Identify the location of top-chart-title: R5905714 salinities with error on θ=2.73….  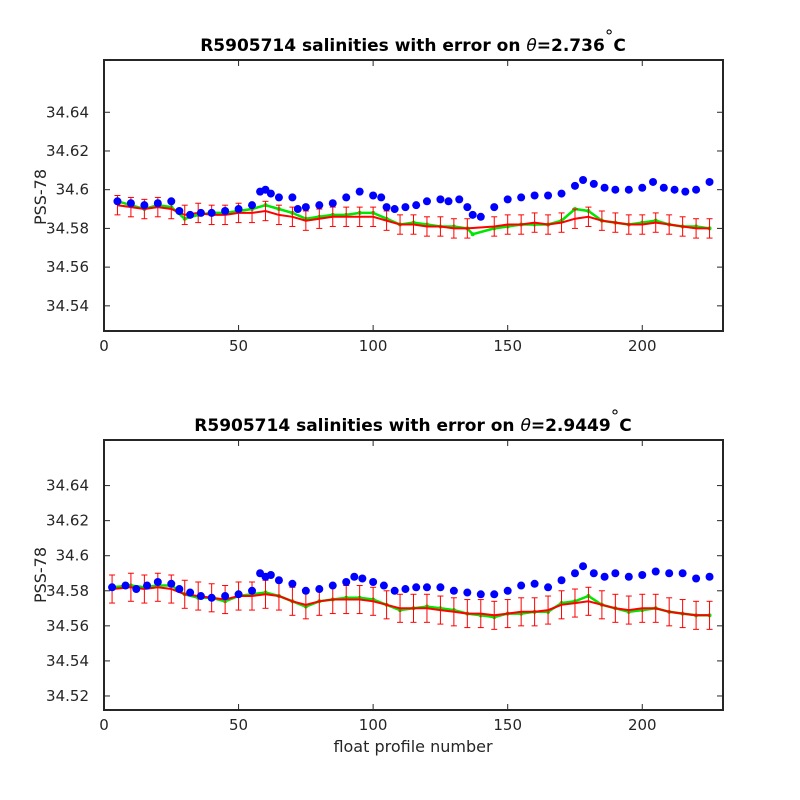
(413, 41).